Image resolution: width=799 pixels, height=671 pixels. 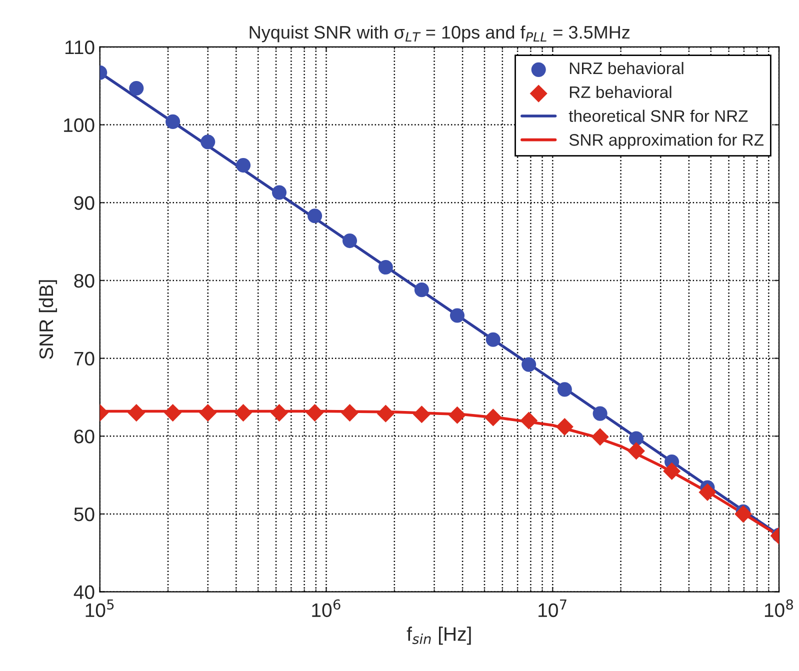 I want to click on legend-label: theoretical SNR for NRZ, so click(x=658, y=116).